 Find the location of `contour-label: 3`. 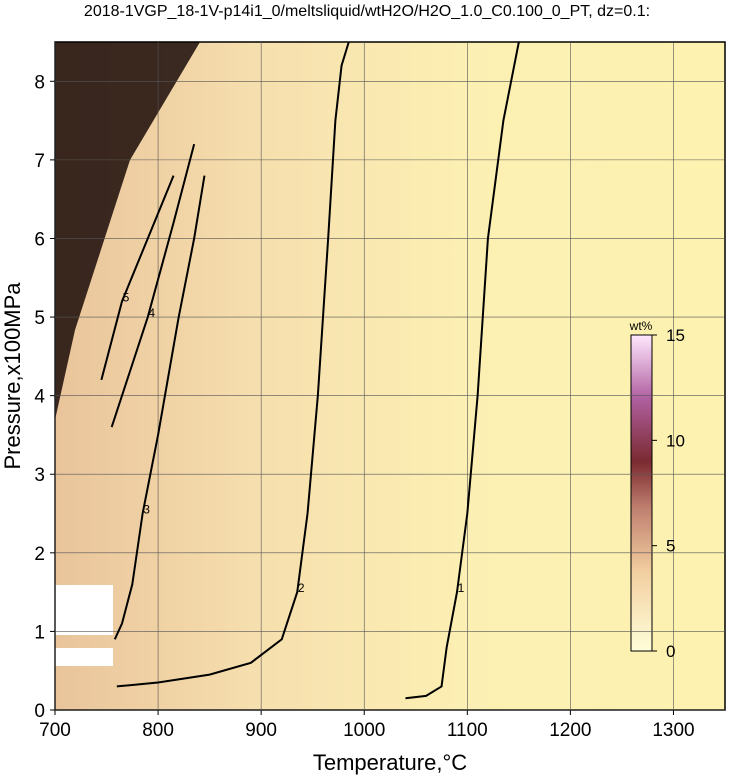

contour-label: 3 is located at coordinates (146, 510).